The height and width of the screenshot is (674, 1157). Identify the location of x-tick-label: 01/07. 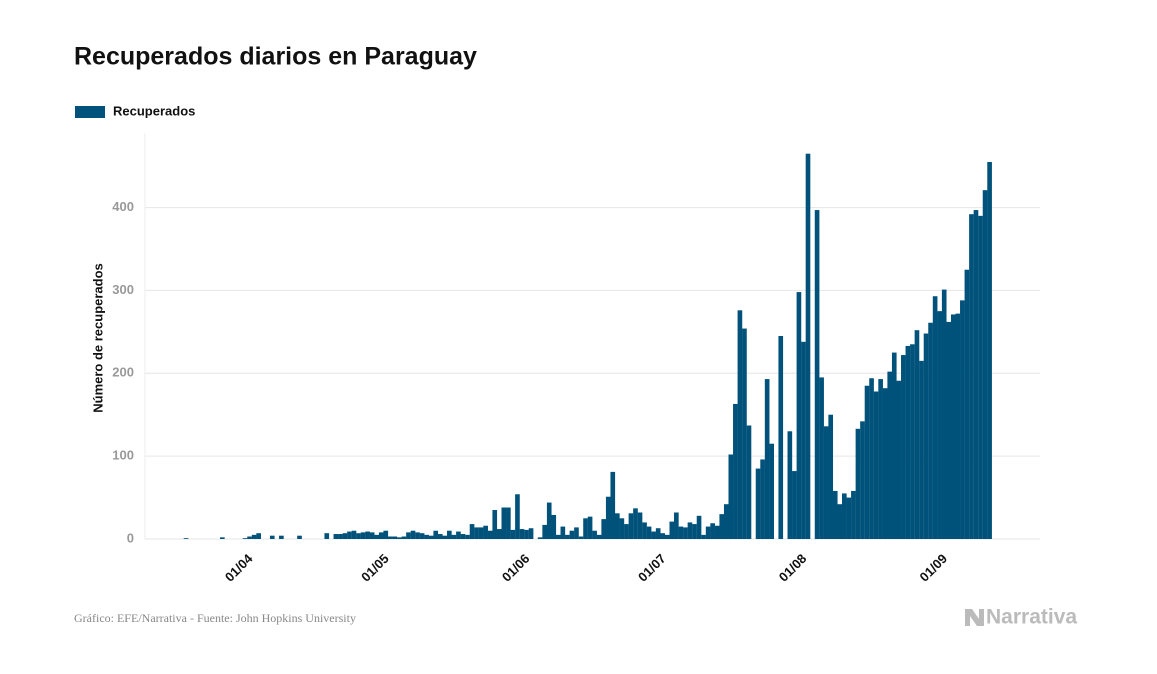
(652, 568).